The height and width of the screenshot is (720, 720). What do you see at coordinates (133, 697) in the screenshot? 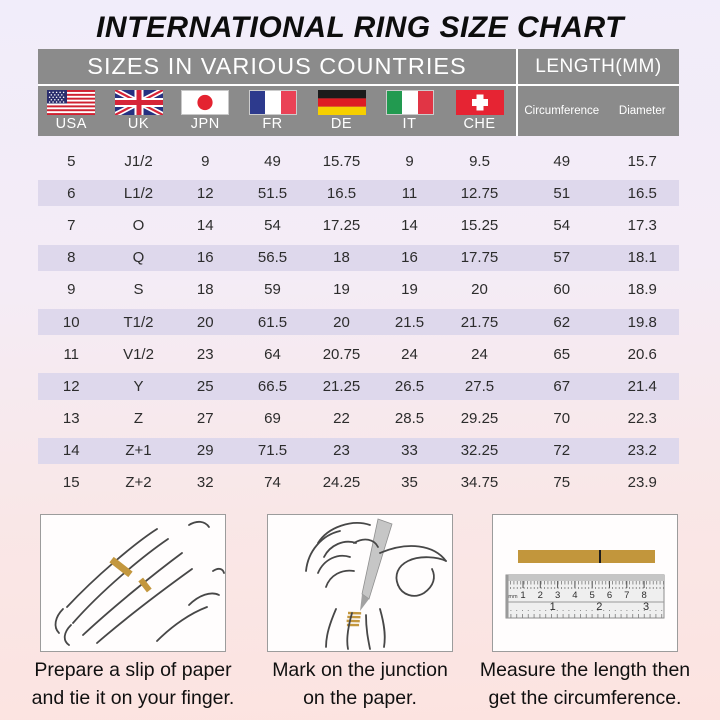
I see `caption-line: and tie it on your finger.` at bounding box center [133, 697].